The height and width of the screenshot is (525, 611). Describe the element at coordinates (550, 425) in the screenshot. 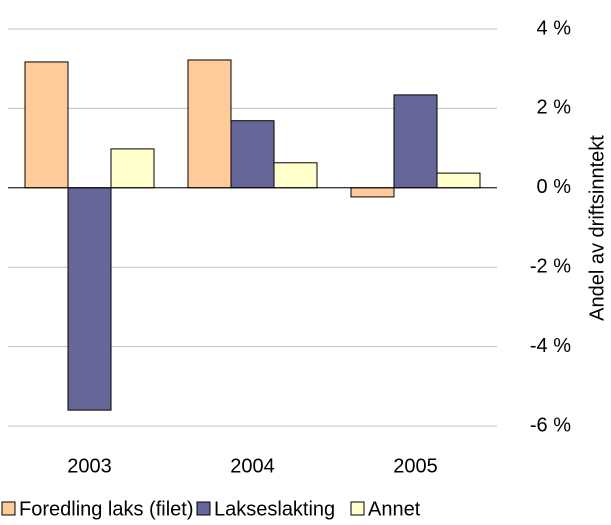

I see `y-tick-label: -6 %` at that location.